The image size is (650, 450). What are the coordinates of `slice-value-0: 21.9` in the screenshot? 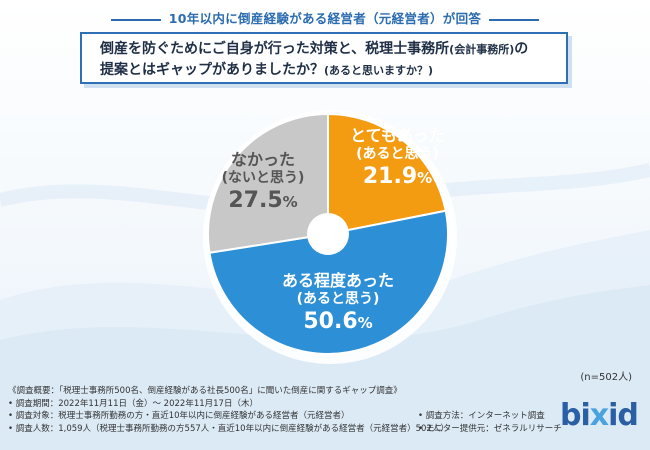 It's located at (390, 176).